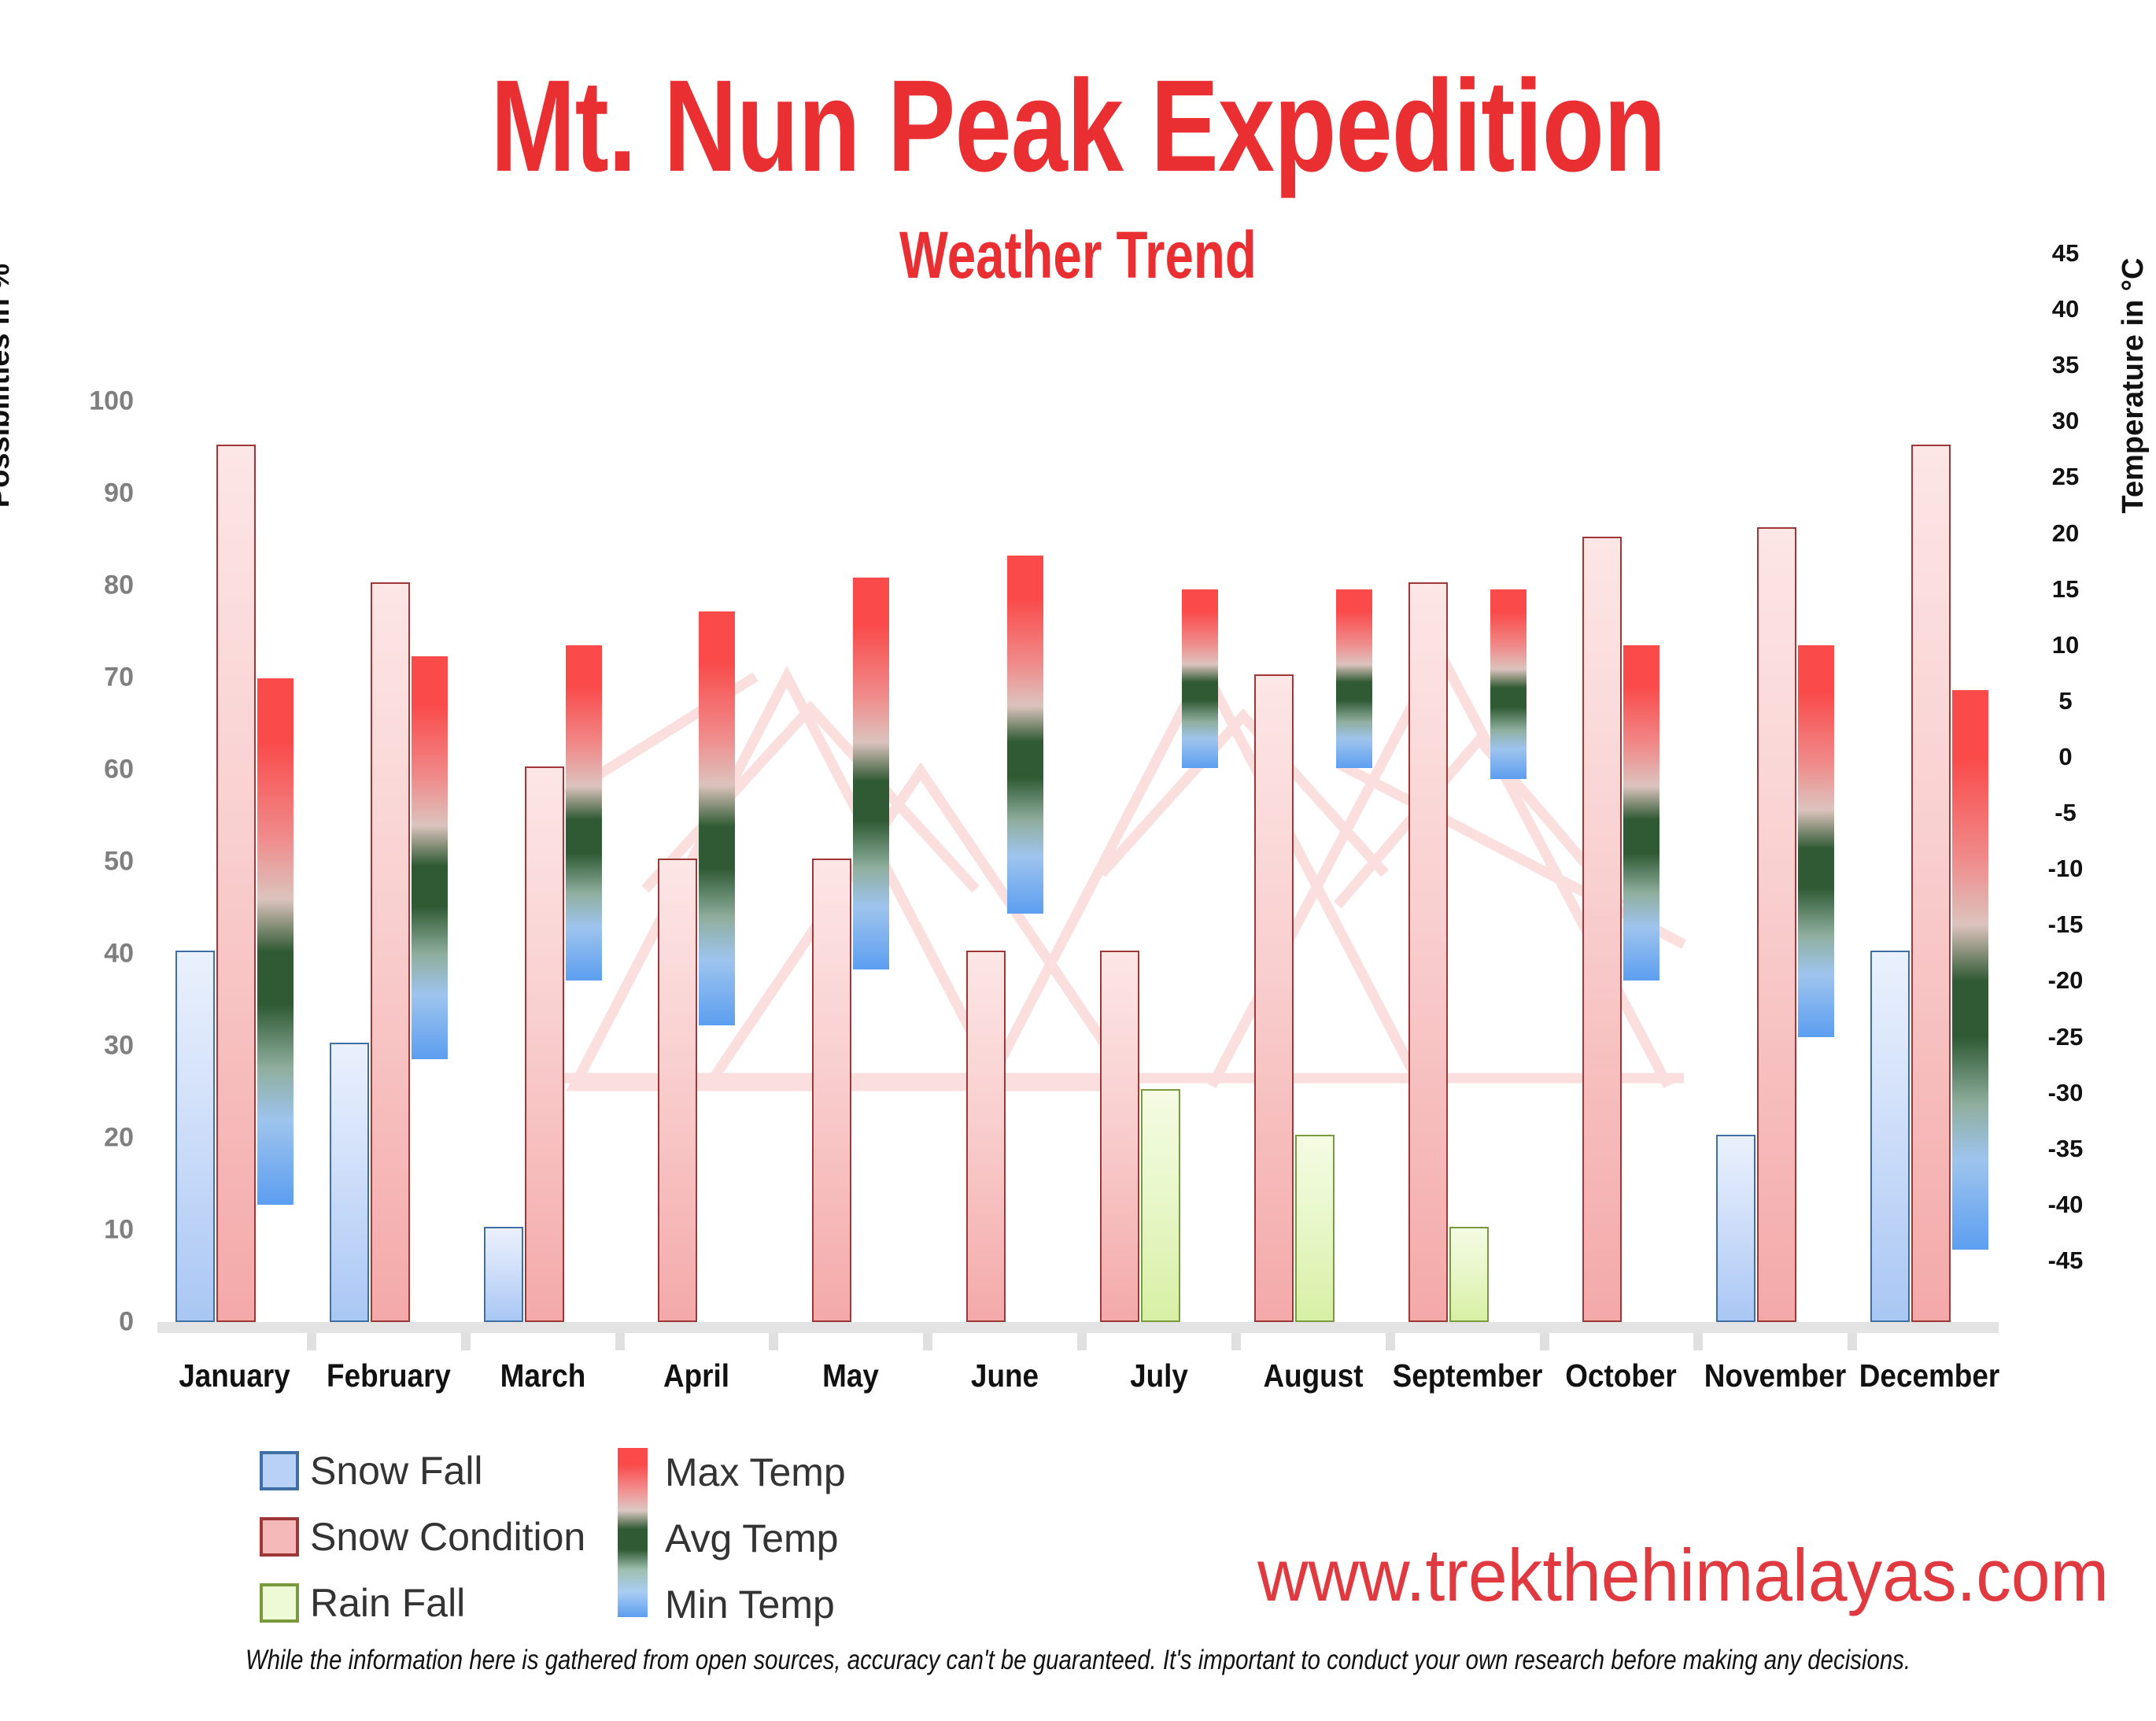 This screenshot has width=2156, height=1721. What do you see at coordinates (1078, 255) in the screenshot?
I see `chart-subtitle: Weather Trend` at bounding box center [1078, 255].